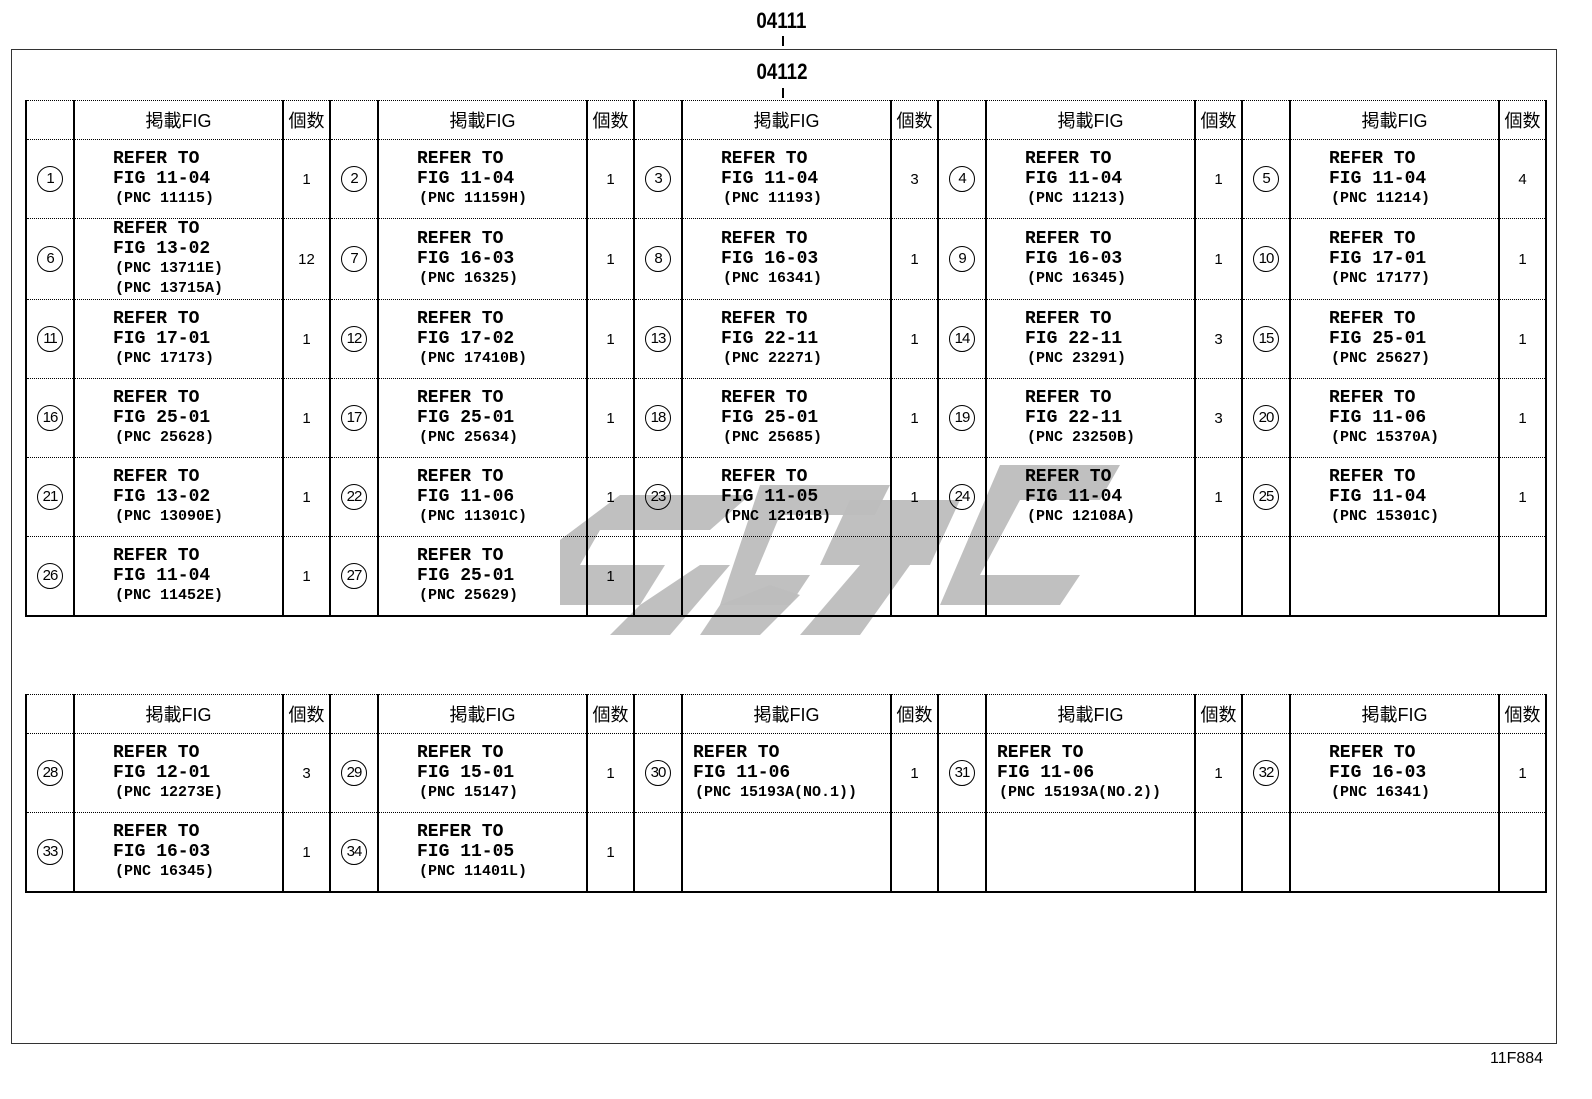  Describe the element at coordinates (354, 259) in the screenshot. I see `callout-number: 7` at that location.